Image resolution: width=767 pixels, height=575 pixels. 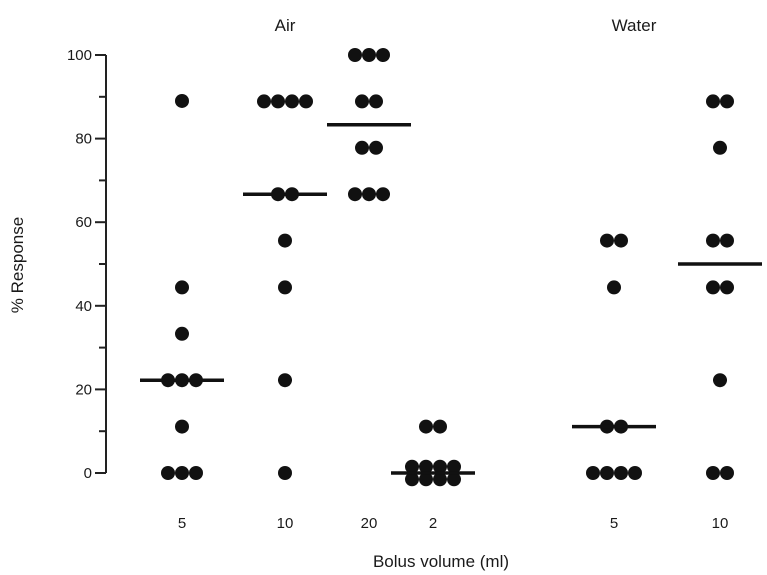 What do you see at coordinates (634, 25) in the screenshot?
I see `group-label-water: Water` at bounding box center [634, 25].